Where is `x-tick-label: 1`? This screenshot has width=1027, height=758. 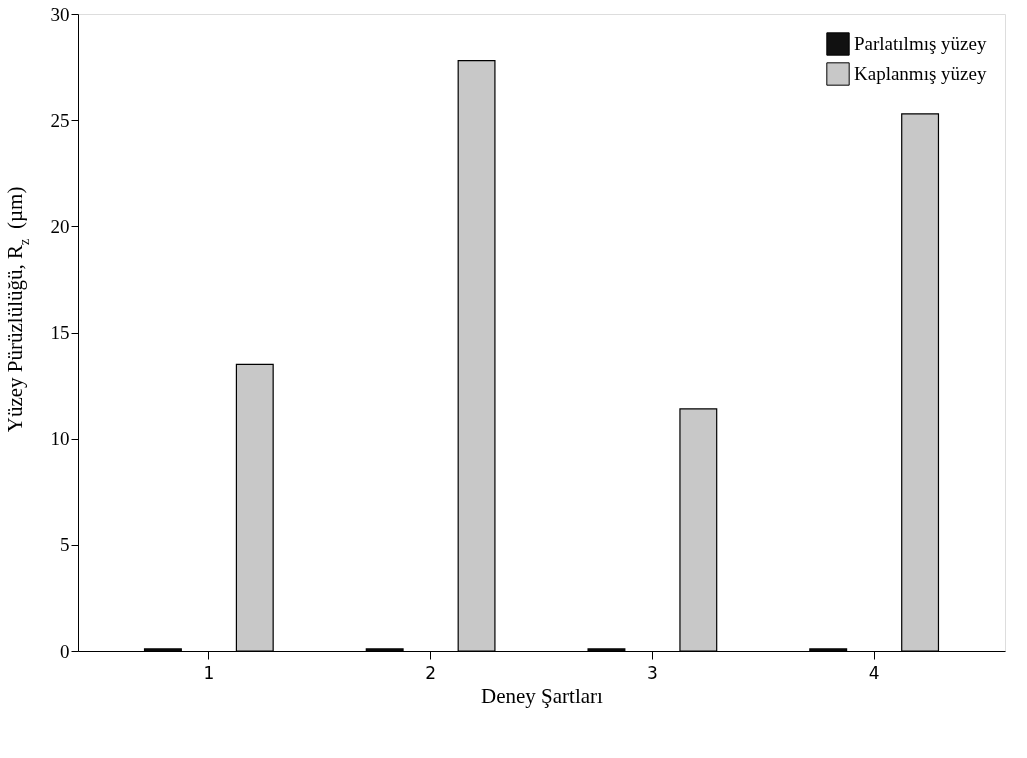 x-tick-label: 1 is located at coordinates (209, 672).